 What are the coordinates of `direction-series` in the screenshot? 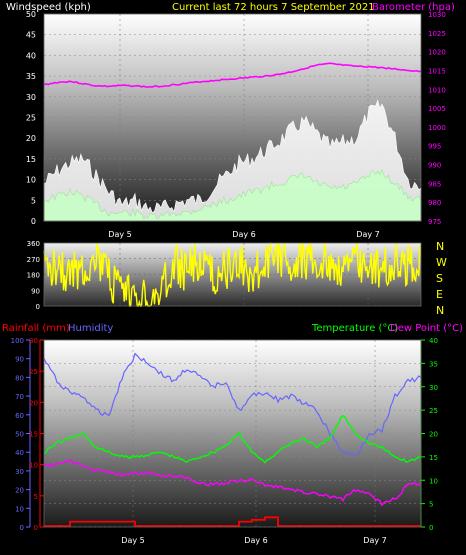 It's located at (232, 274).